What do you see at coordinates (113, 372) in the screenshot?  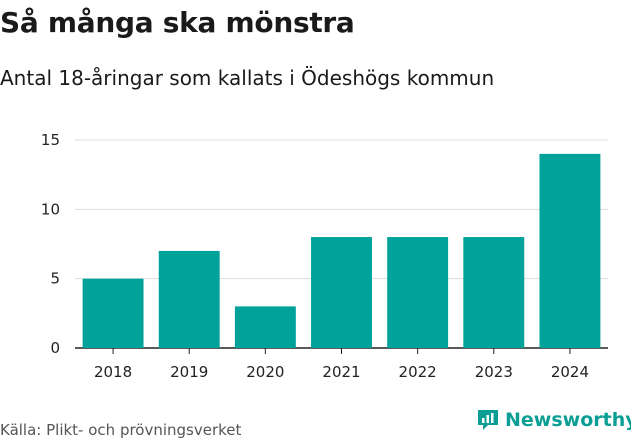 I see `x-tick-label: 2018` at bounding box center [113, 372].